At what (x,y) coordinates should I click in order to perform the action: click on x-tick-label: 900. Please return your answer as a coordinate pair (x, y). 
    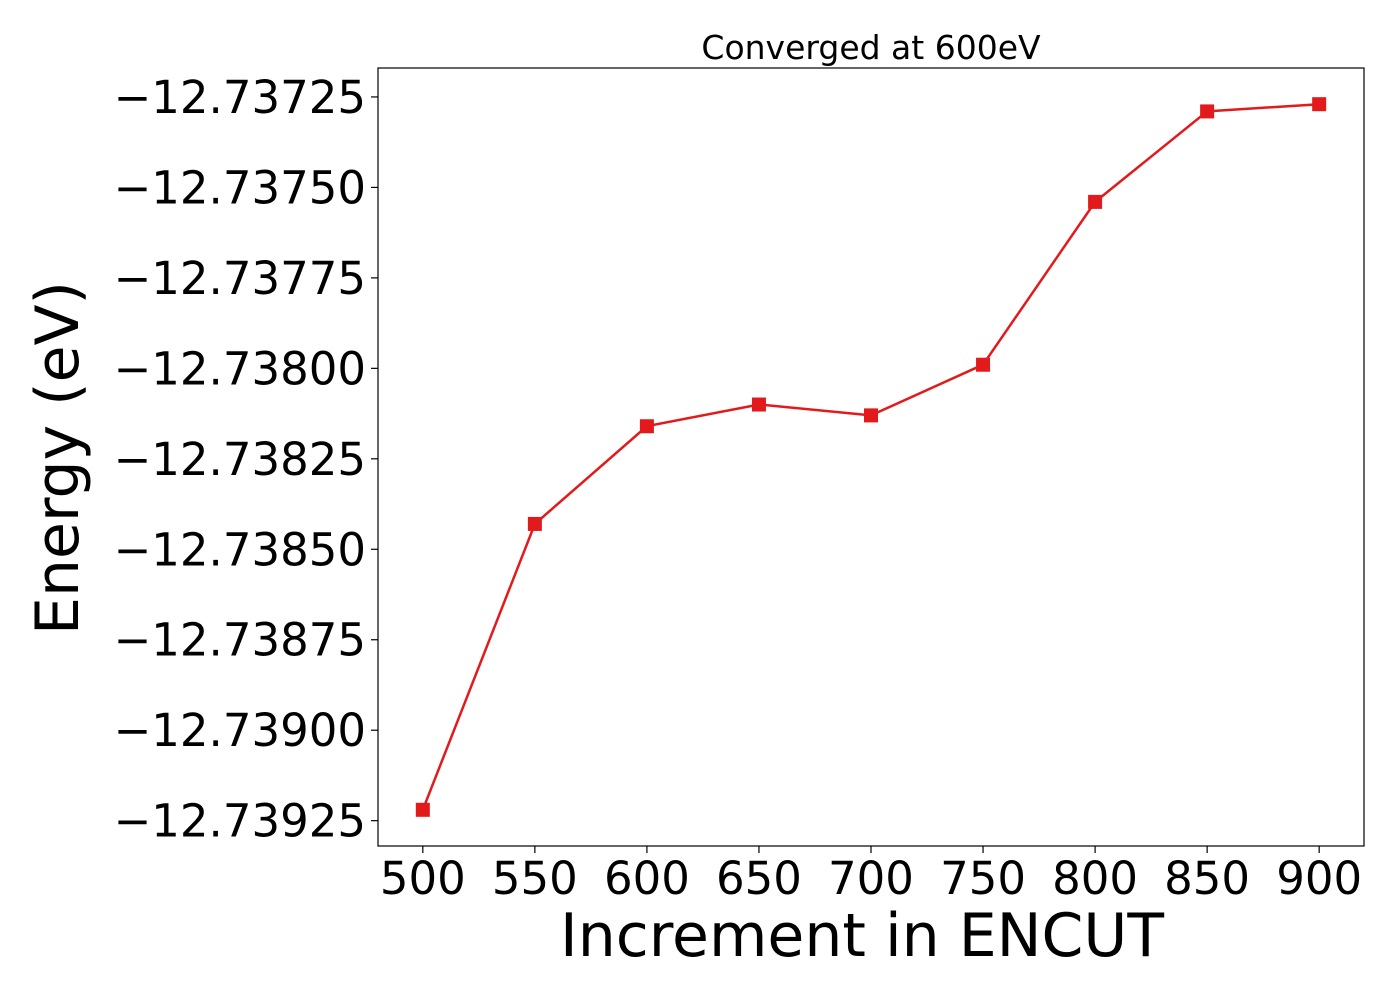
    Looking at the image, I should click on (1319, 878).